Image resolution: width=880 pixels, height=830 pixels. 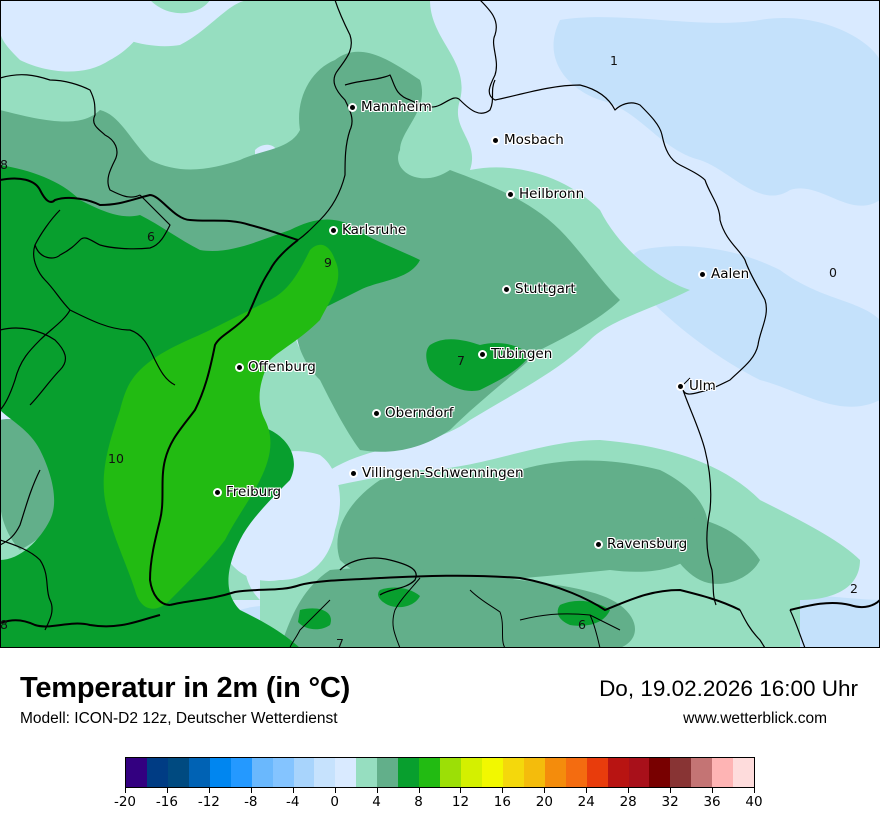 I want to click on city-label-freiburg: Freiburg, so click(x=248, y=492).